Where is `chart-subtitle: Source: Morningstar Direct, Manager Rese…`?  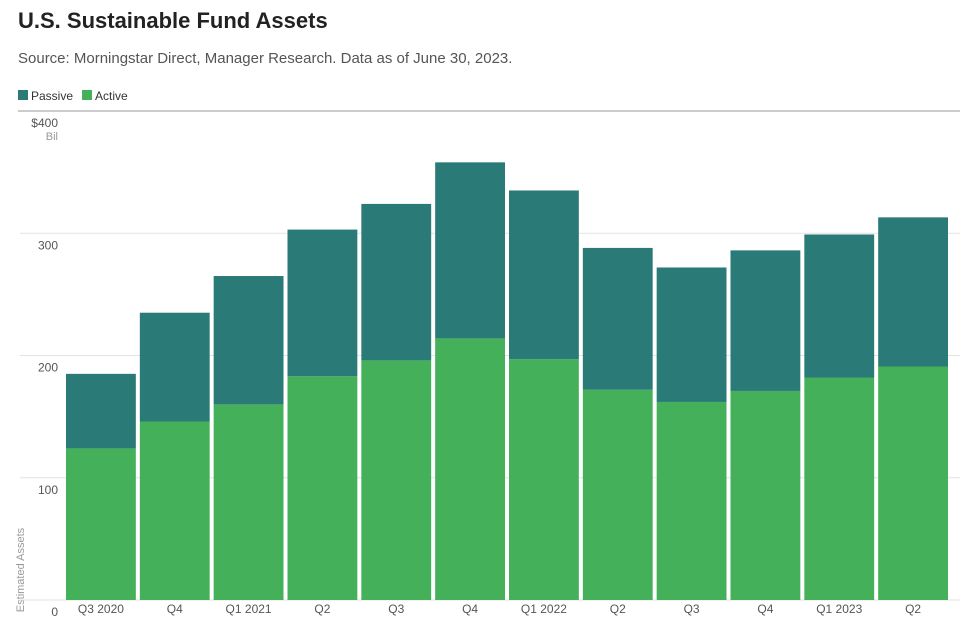 chart-subtitle: Source: Morningstar Direct, Manager Rese… is located at coordinates (265, 58).